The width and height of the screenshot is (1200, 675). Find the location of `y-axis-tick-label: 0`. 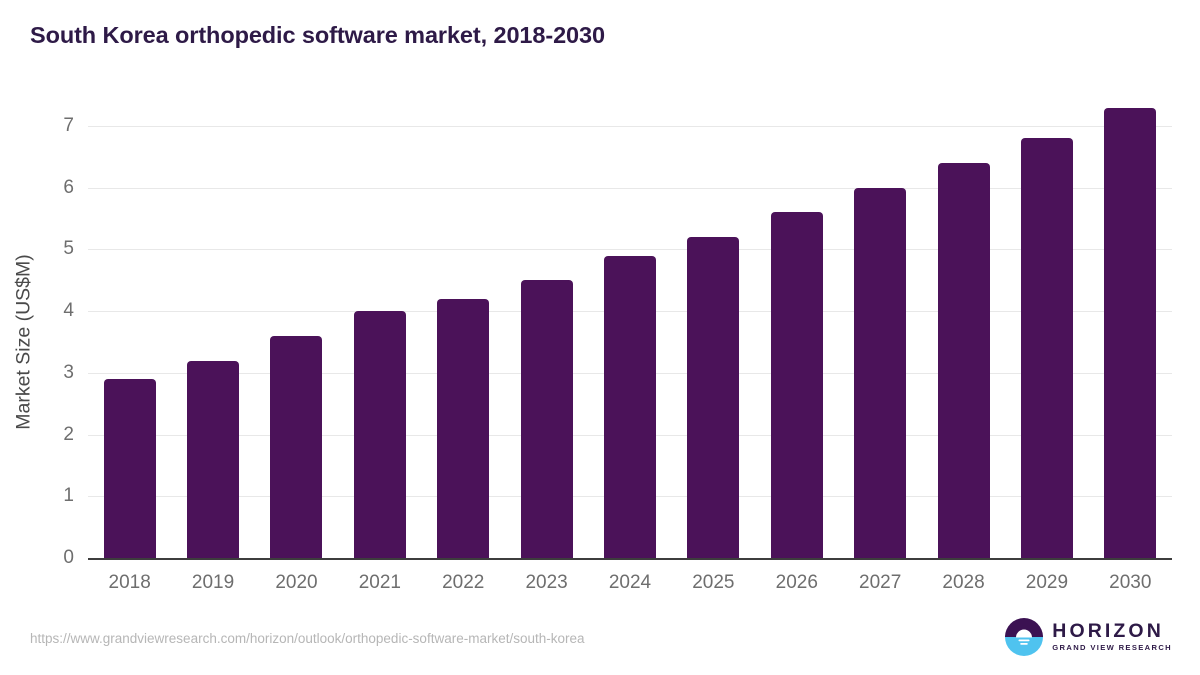

y-axis-tick-label: 0 is located at coordinates (68, 557).